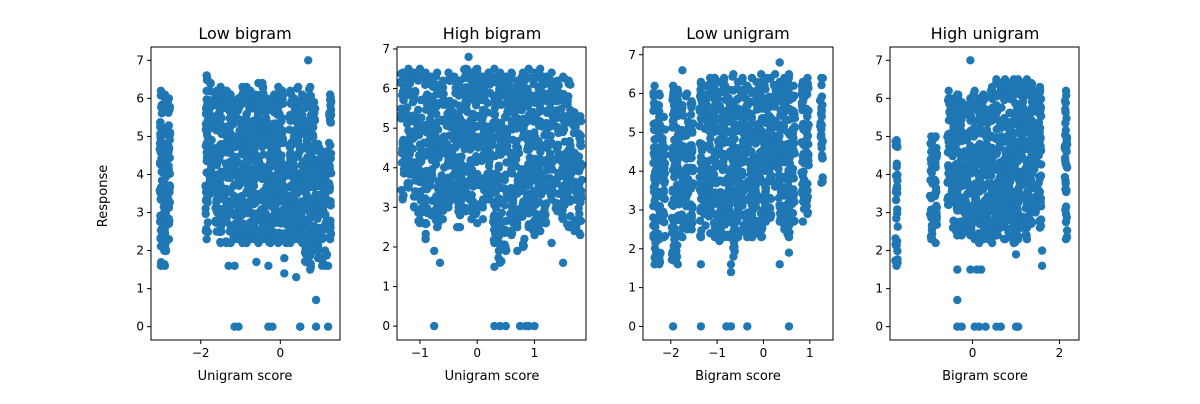 The width and height of the screenshot is (1200, 404). What do you see at coordinates (386, 49) in the screenshot?
I see `y-tick-label: 7` at bounding box center [386, 49].